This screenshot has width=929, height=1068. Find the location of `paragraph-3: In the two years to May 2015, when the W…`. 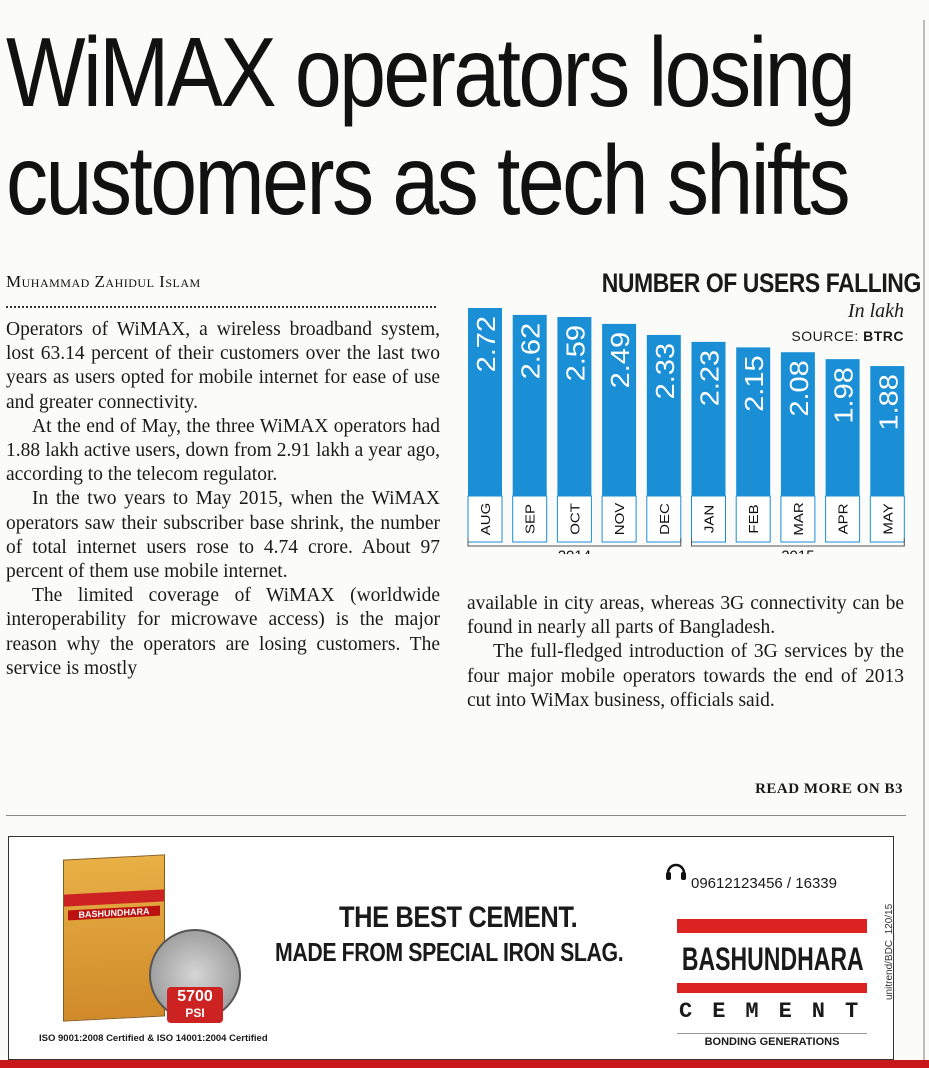

paragraph-3: In the two years to May 2015, when the W… is located at coordinates (223, 535).